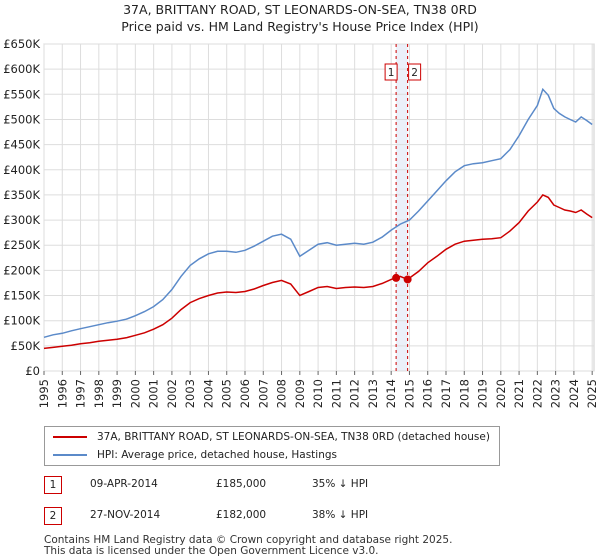 The width and height of the screenshot is (600, 560). Describe the element at coordinates (483, 393) in the screenshot. I see `x-tick-label: 2019` at that location.